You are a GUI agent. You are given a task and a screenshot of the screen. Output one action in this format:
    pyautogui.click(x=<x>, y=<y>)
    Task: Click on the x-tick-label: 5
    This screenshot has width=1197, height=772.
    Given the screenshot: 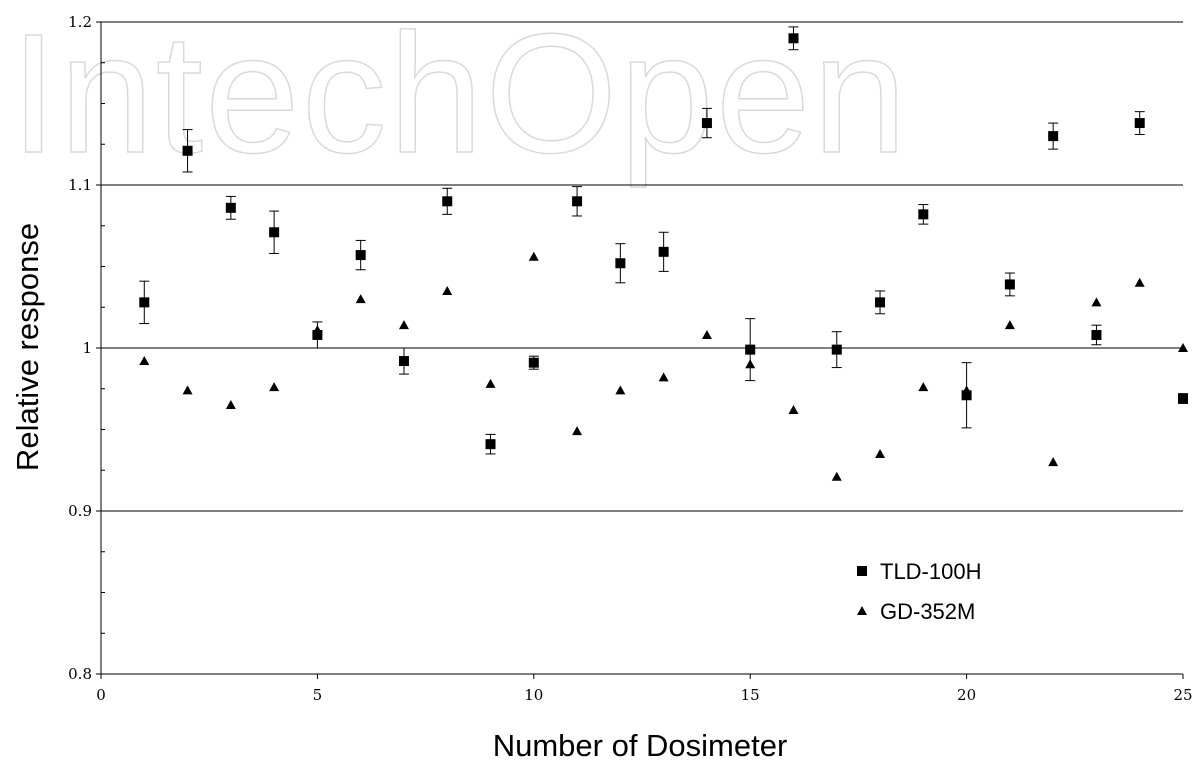 What is the action you would take?
    pyautogui.click(x=318, y=695)
    